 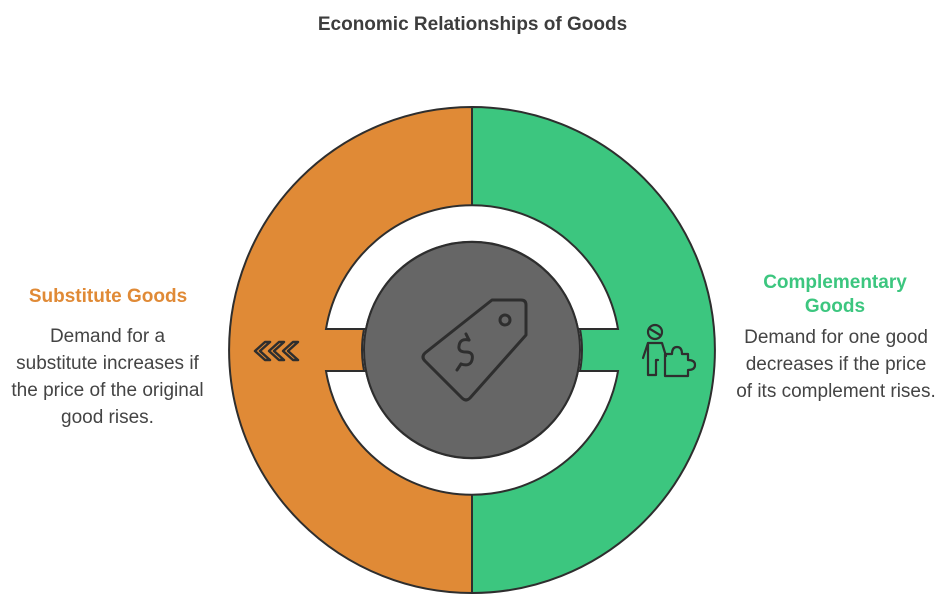 What do you see at coordinates (669, 350) in the screenshot?
I see `person-puzzle-icon` at bounding box center [669, 350].